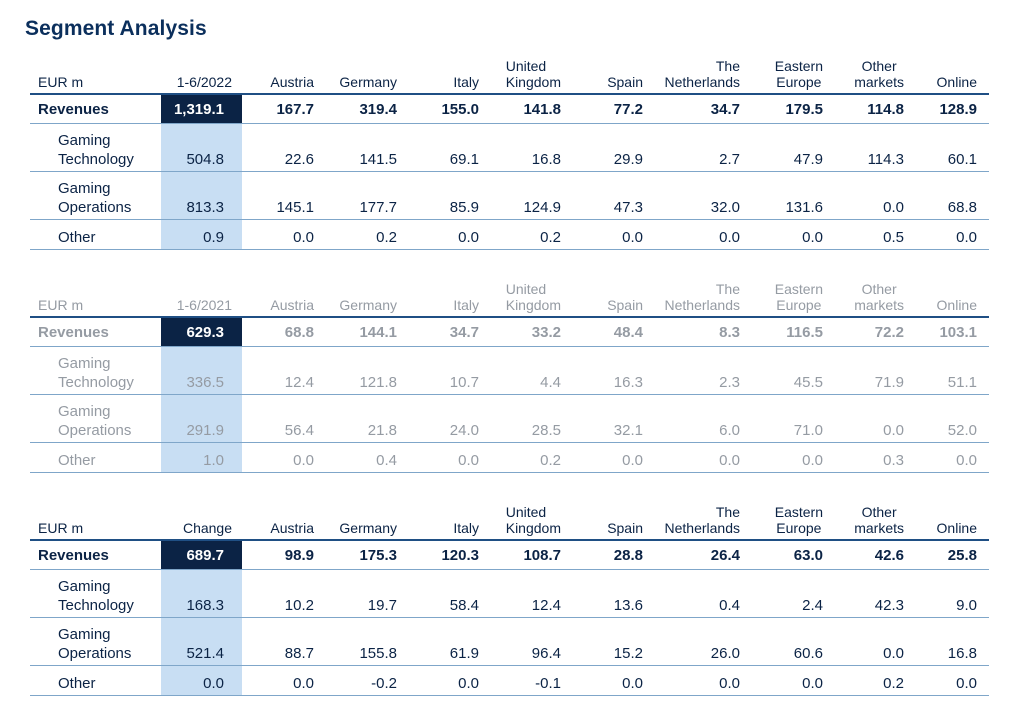 This screenshot has width=1029, height=724. What do you see at coordinates (542, 207) in the screenshot?
I see `value-cell: 124.9` at bounding box center [542, 207].